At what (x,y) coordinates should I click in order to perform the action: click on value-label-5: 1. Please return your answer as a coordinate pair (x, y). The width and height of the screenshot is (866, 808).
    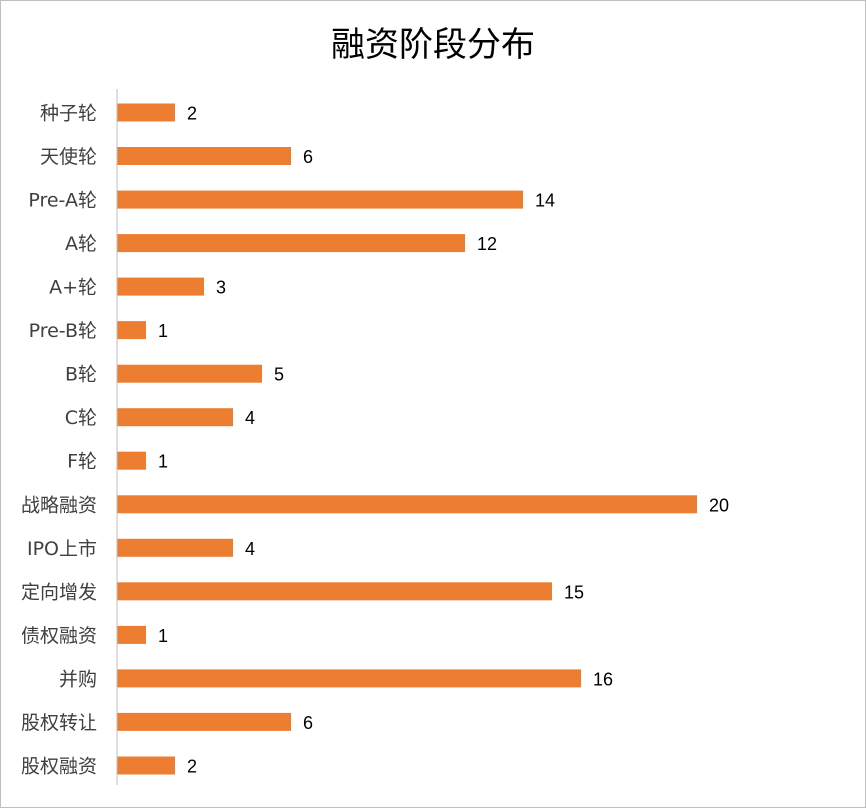
    Looking at the image, I should click on (163, 331).